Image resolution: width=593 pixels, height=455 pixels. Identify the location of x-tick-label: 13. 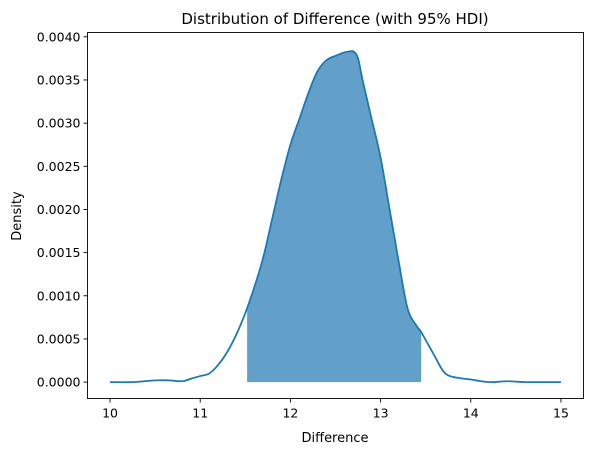
(381, 413).